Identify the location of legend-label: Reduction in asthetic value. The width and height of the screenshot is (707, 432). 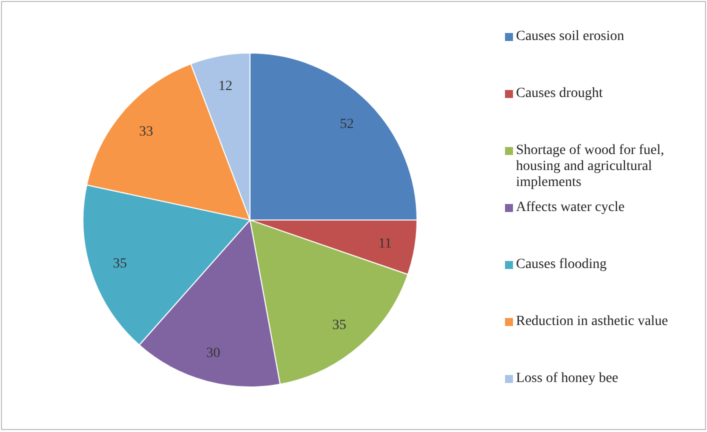
(592, 321).